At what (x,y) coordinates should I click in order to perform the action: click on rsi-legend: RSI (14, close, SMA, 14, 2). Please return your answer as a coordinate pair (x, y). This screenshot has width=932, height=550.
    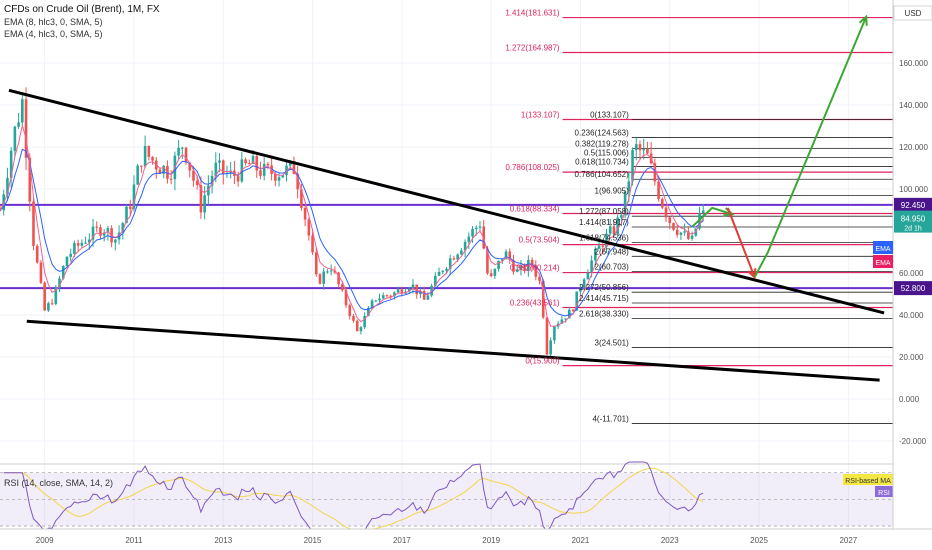
    Looking at the image, I should click on (59, 483).